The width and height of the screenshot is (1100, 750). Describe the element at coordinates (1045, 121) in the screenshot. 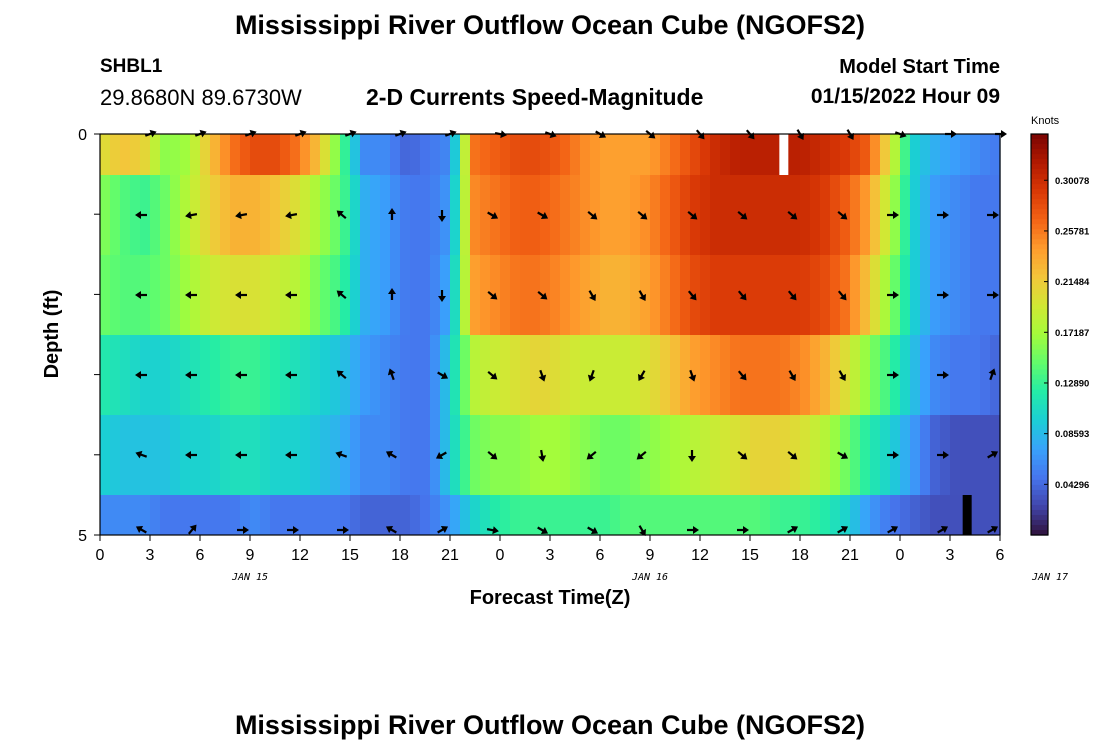

I see `colorbar-unit: Knots` at that location.